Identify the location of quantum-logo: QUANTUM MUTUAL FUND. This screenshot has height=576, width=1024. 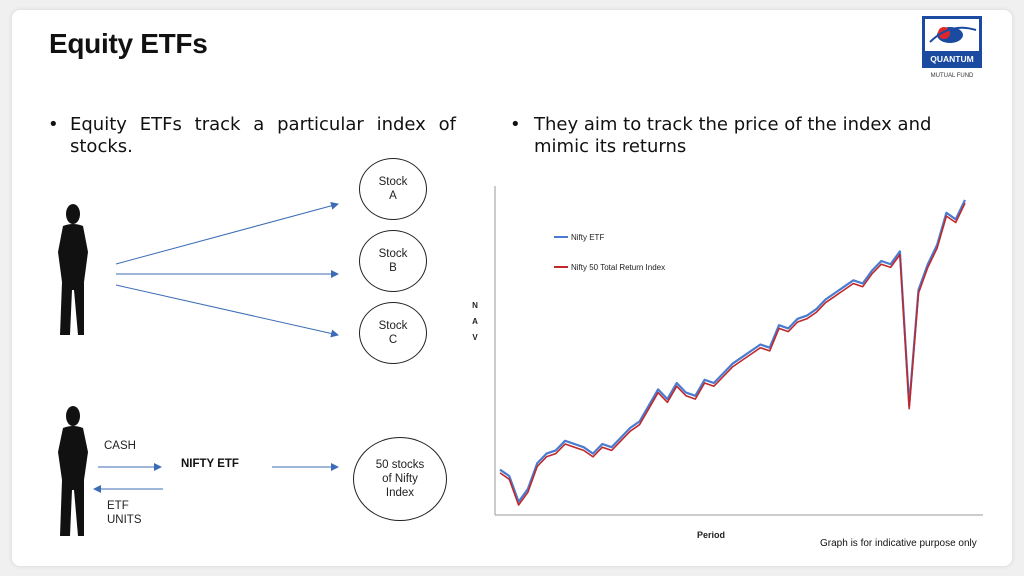
(952, 48).